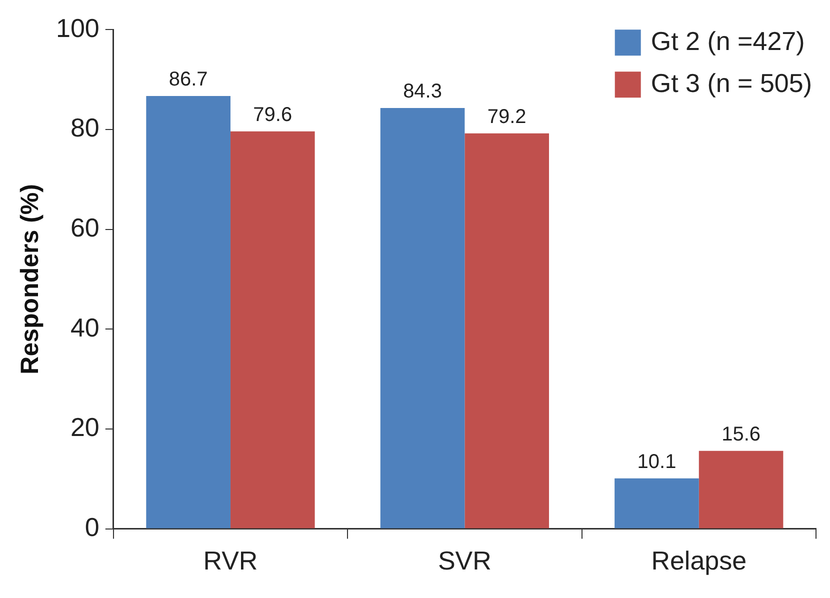  Describe the element at coordinates (85, 427) in the screenshot. I see `y-tick-label: 20` at that location.